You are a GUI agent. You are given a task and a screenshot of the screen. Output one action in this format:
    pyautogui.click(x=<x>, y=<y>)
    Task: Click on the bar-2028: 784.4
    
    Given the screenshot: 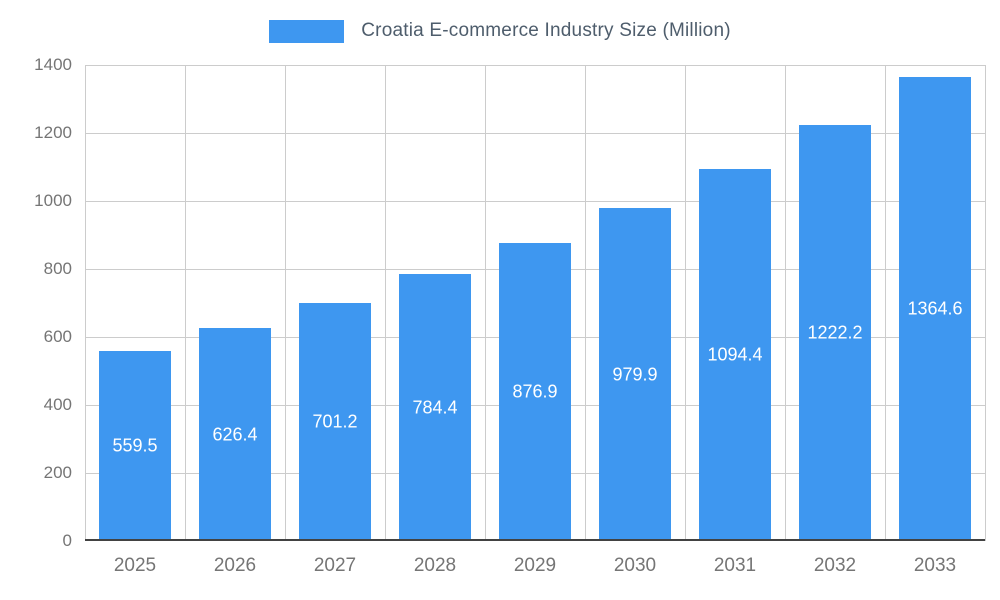 What is the action you would take?
    pyautogui.click(x=435, y=407)
    